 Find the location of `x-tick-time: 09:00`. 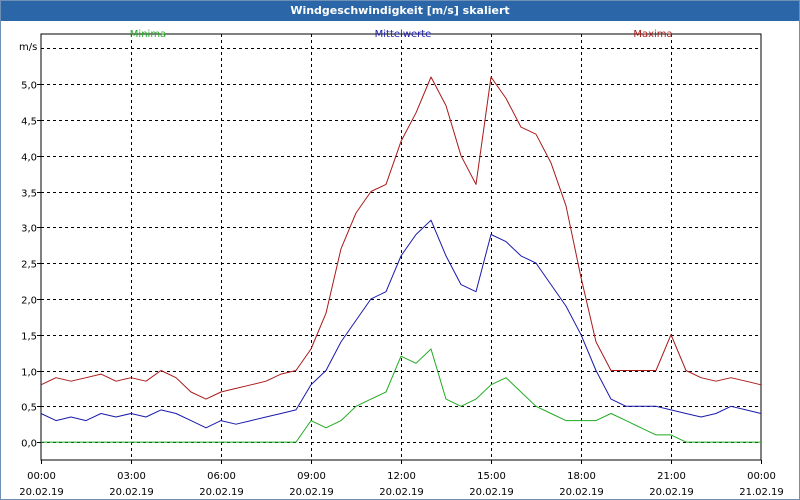

x-tick-time: 09:00 is located at coordinates (311, 476).